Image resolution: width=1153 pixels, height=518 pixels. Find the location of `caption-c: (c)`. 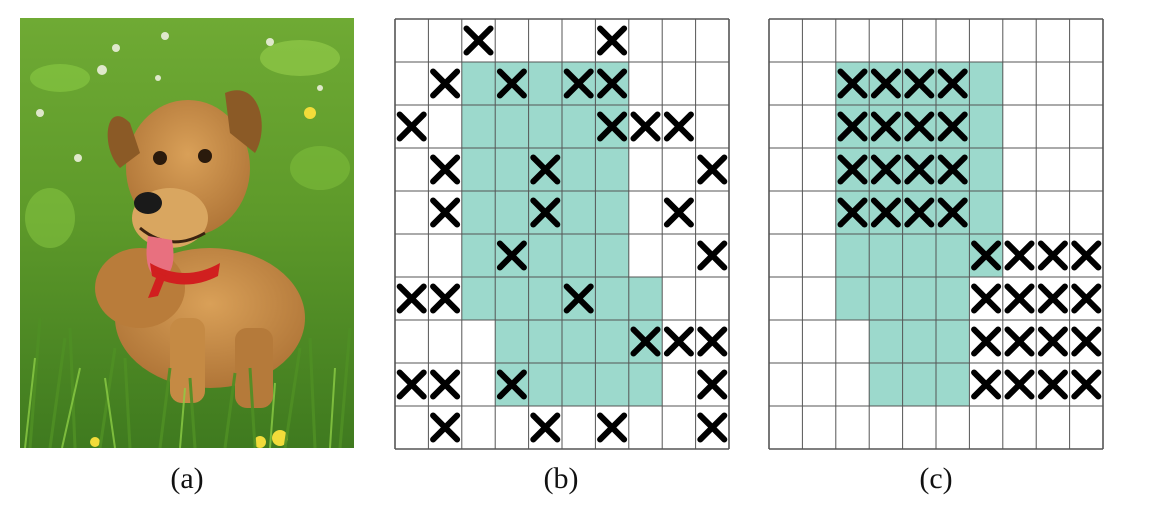

caption-c: (c) is located at coordinates (936, 478).